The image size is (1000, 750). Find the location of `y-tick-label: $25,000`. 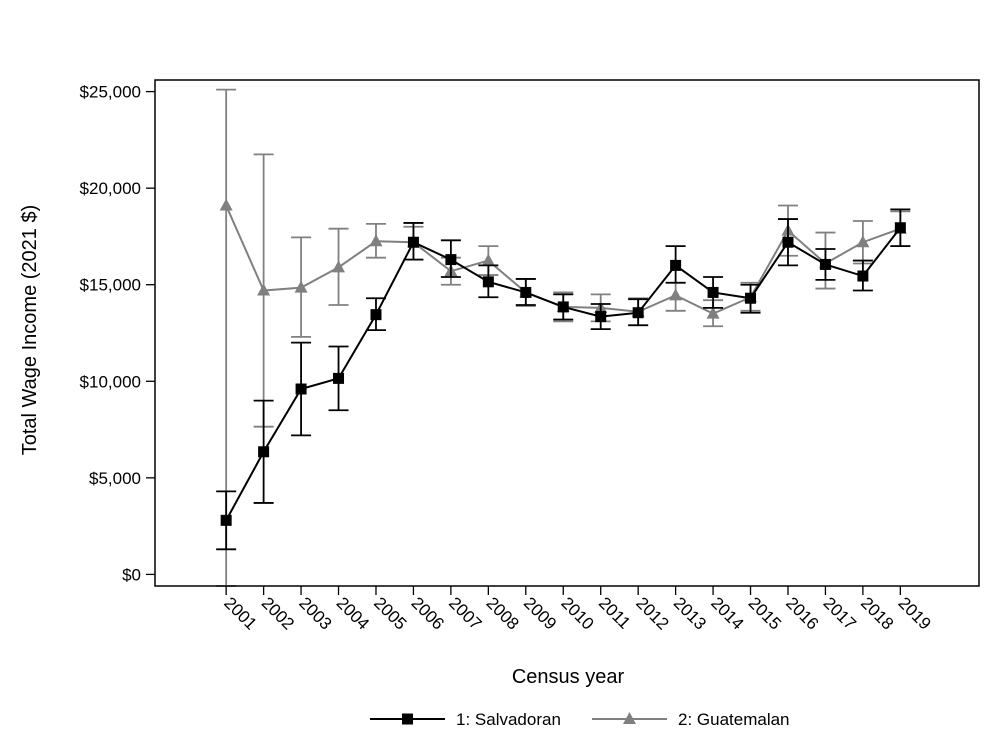

y-tick-label: $25,000 is located at coordinates (110, 92).